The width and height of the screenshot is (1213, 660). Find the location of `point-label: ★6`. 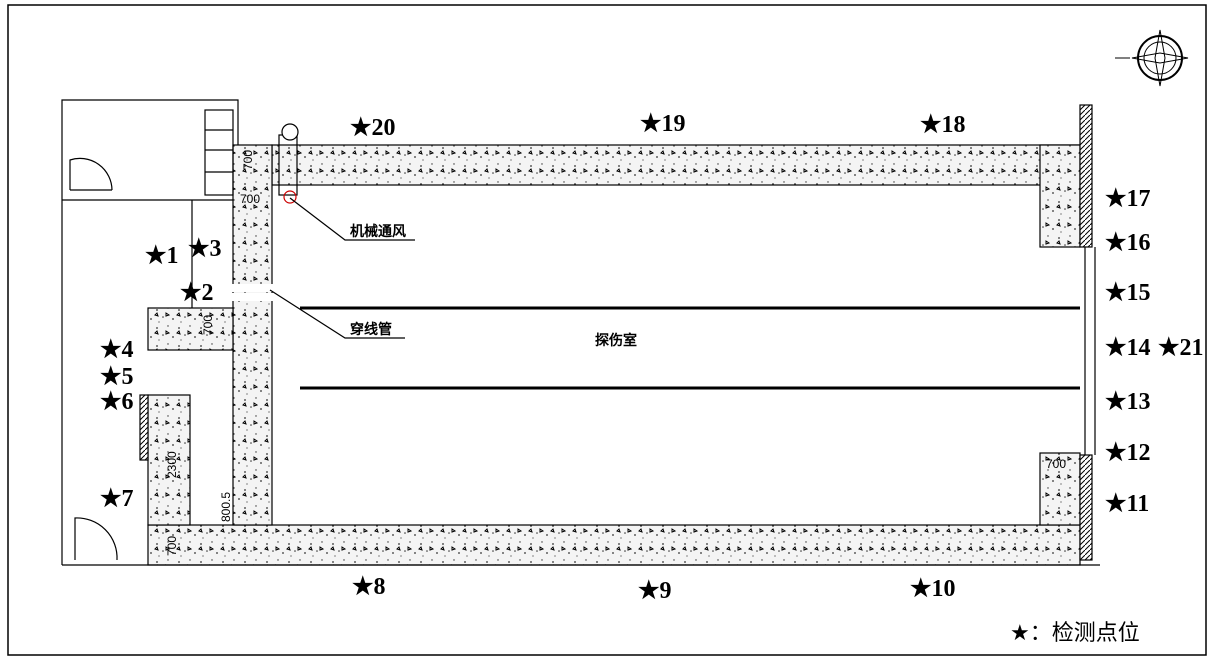

point-label: ★6 is located at coordinates (117, 402).